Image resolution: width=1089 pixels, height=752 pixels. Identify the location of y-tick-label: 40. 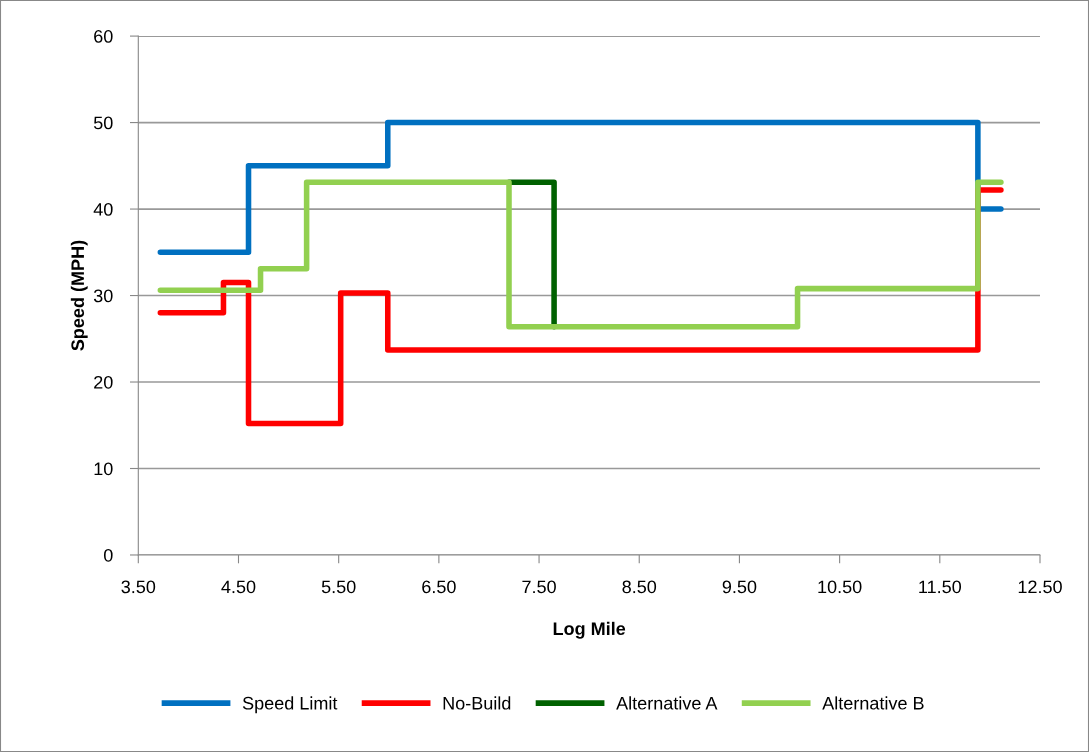
(103, 209).